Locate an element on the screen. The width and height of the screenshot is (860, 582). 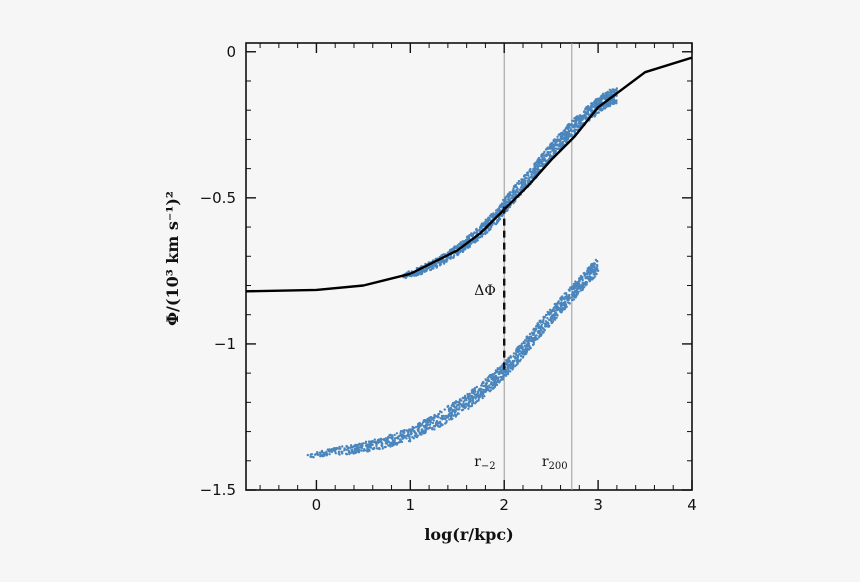
reference-line-label: r−2 is located at coordinates (484, 463).